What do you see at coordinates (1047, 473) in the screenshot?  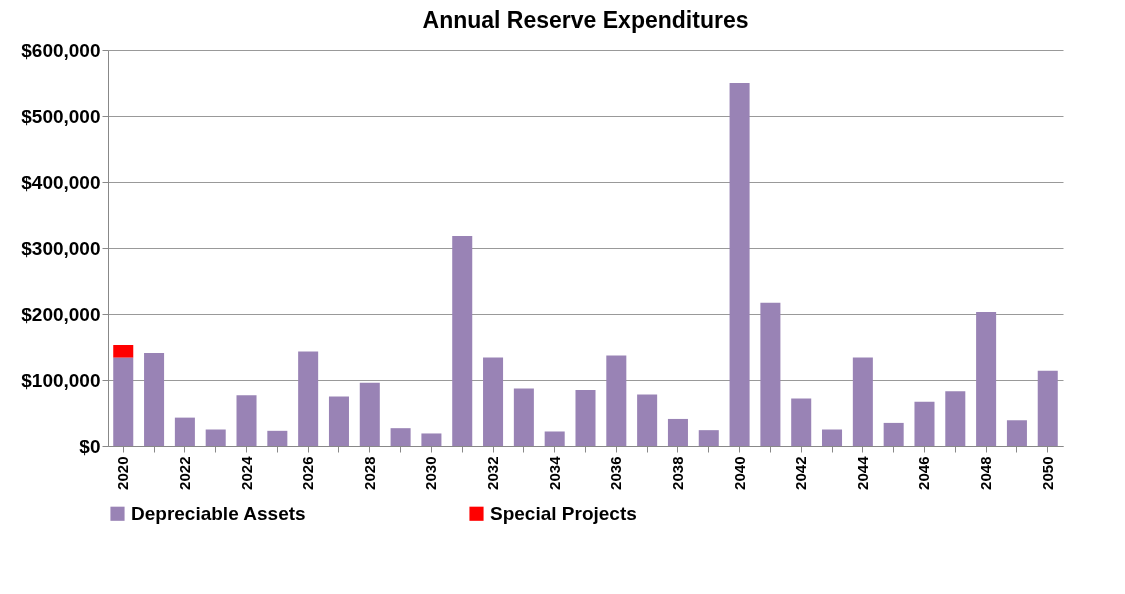 I see `x-tick-label: 2050` at bounding box center [1047, 473].